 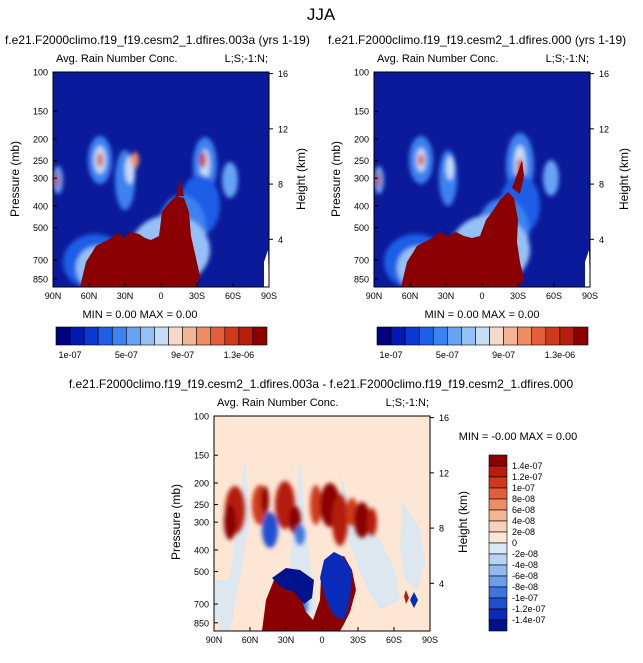 What do you see at coordinates (518, 437) in the screenshot?
I see `panel-3-minmax: MIN = -0.00 MAX = 0.00` at bounding box center [518, 437].